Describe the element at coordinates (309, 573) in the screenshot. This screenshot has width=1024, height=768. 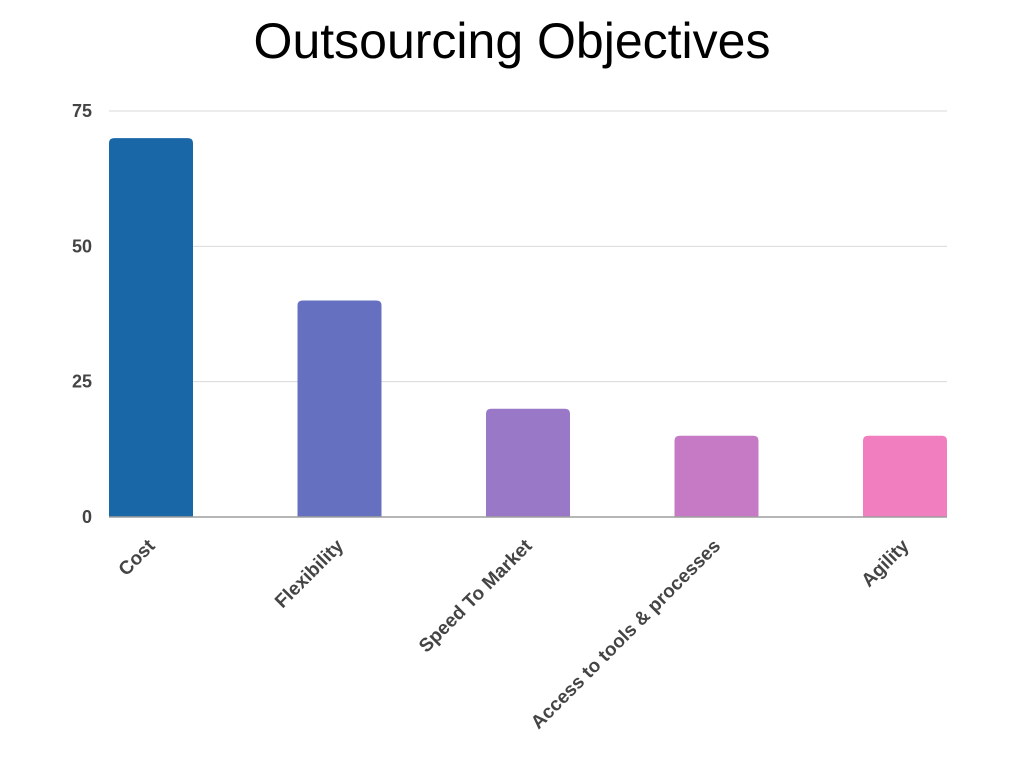
I see `x-category-label: Flexibility` at that location.